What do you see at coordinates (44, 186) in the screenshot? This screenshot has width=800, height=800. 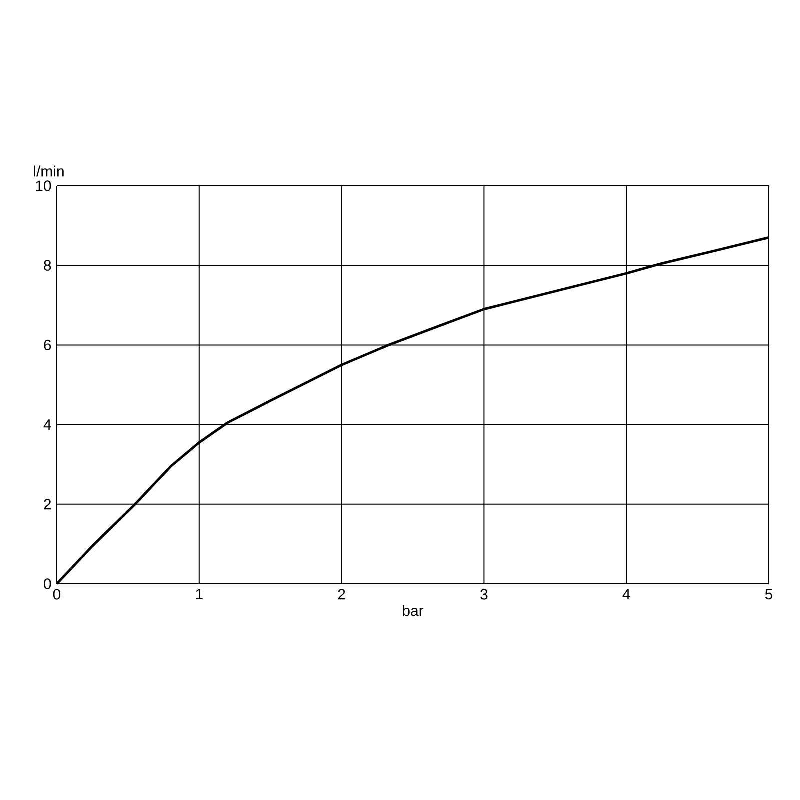 I see `y-tick-label: 10` at bounding box center [44, 186].